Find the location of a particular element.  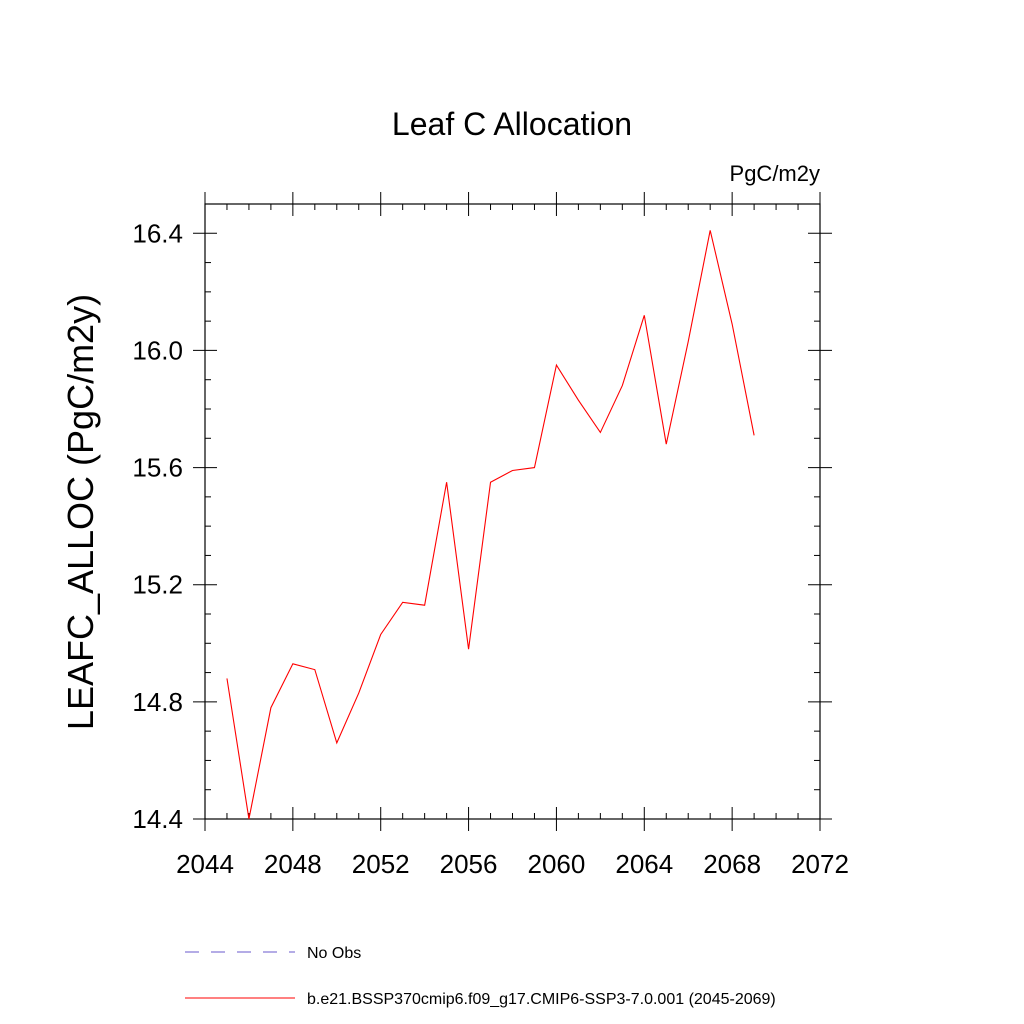

y-tick-label: 14.8 is located at coordinates (157, 702).